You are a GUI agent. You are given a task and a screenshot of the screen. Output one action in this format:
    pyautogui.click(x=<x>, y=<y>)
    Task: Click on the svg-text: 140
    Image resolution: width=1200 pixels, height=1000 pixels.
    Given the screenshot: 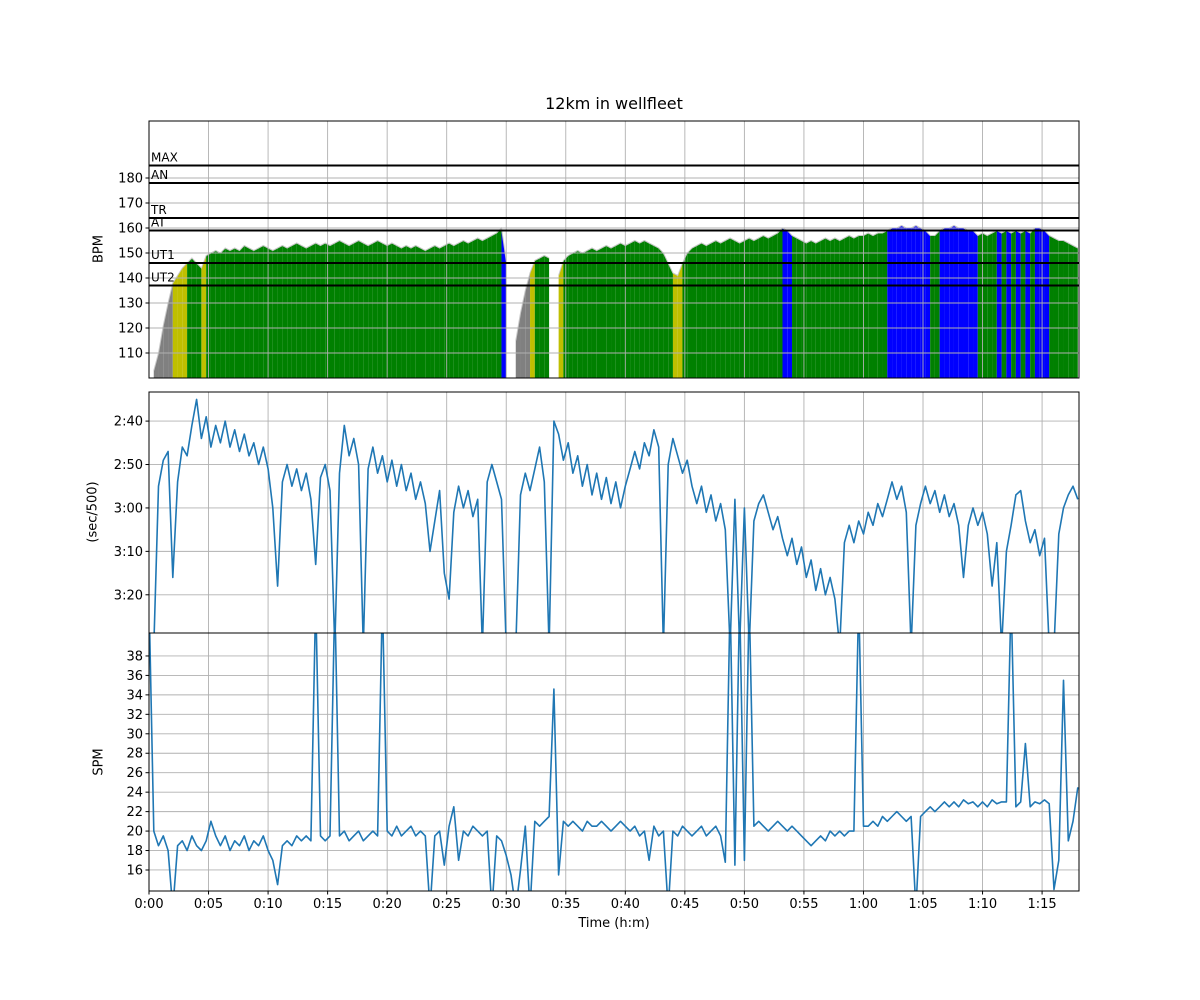 What is the action you would take?
    pyautogui.click(x=130, y=279)
    